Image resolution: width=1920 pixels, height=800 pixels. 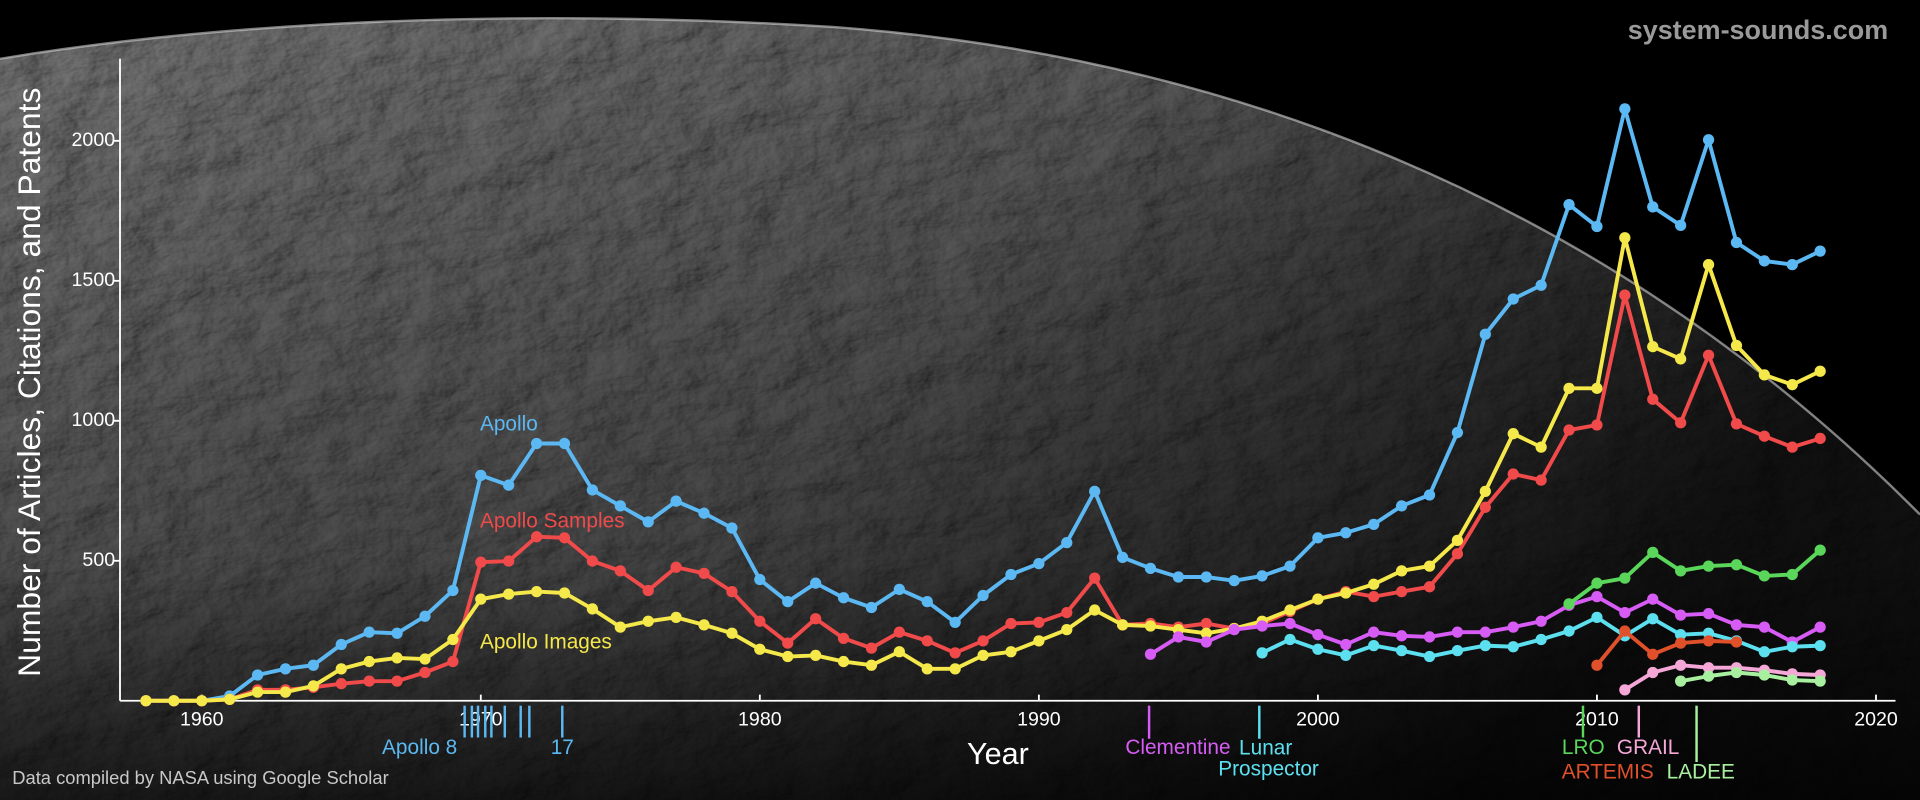 I want to click on x-tick-label: 1980, so click(x=760, y=720).